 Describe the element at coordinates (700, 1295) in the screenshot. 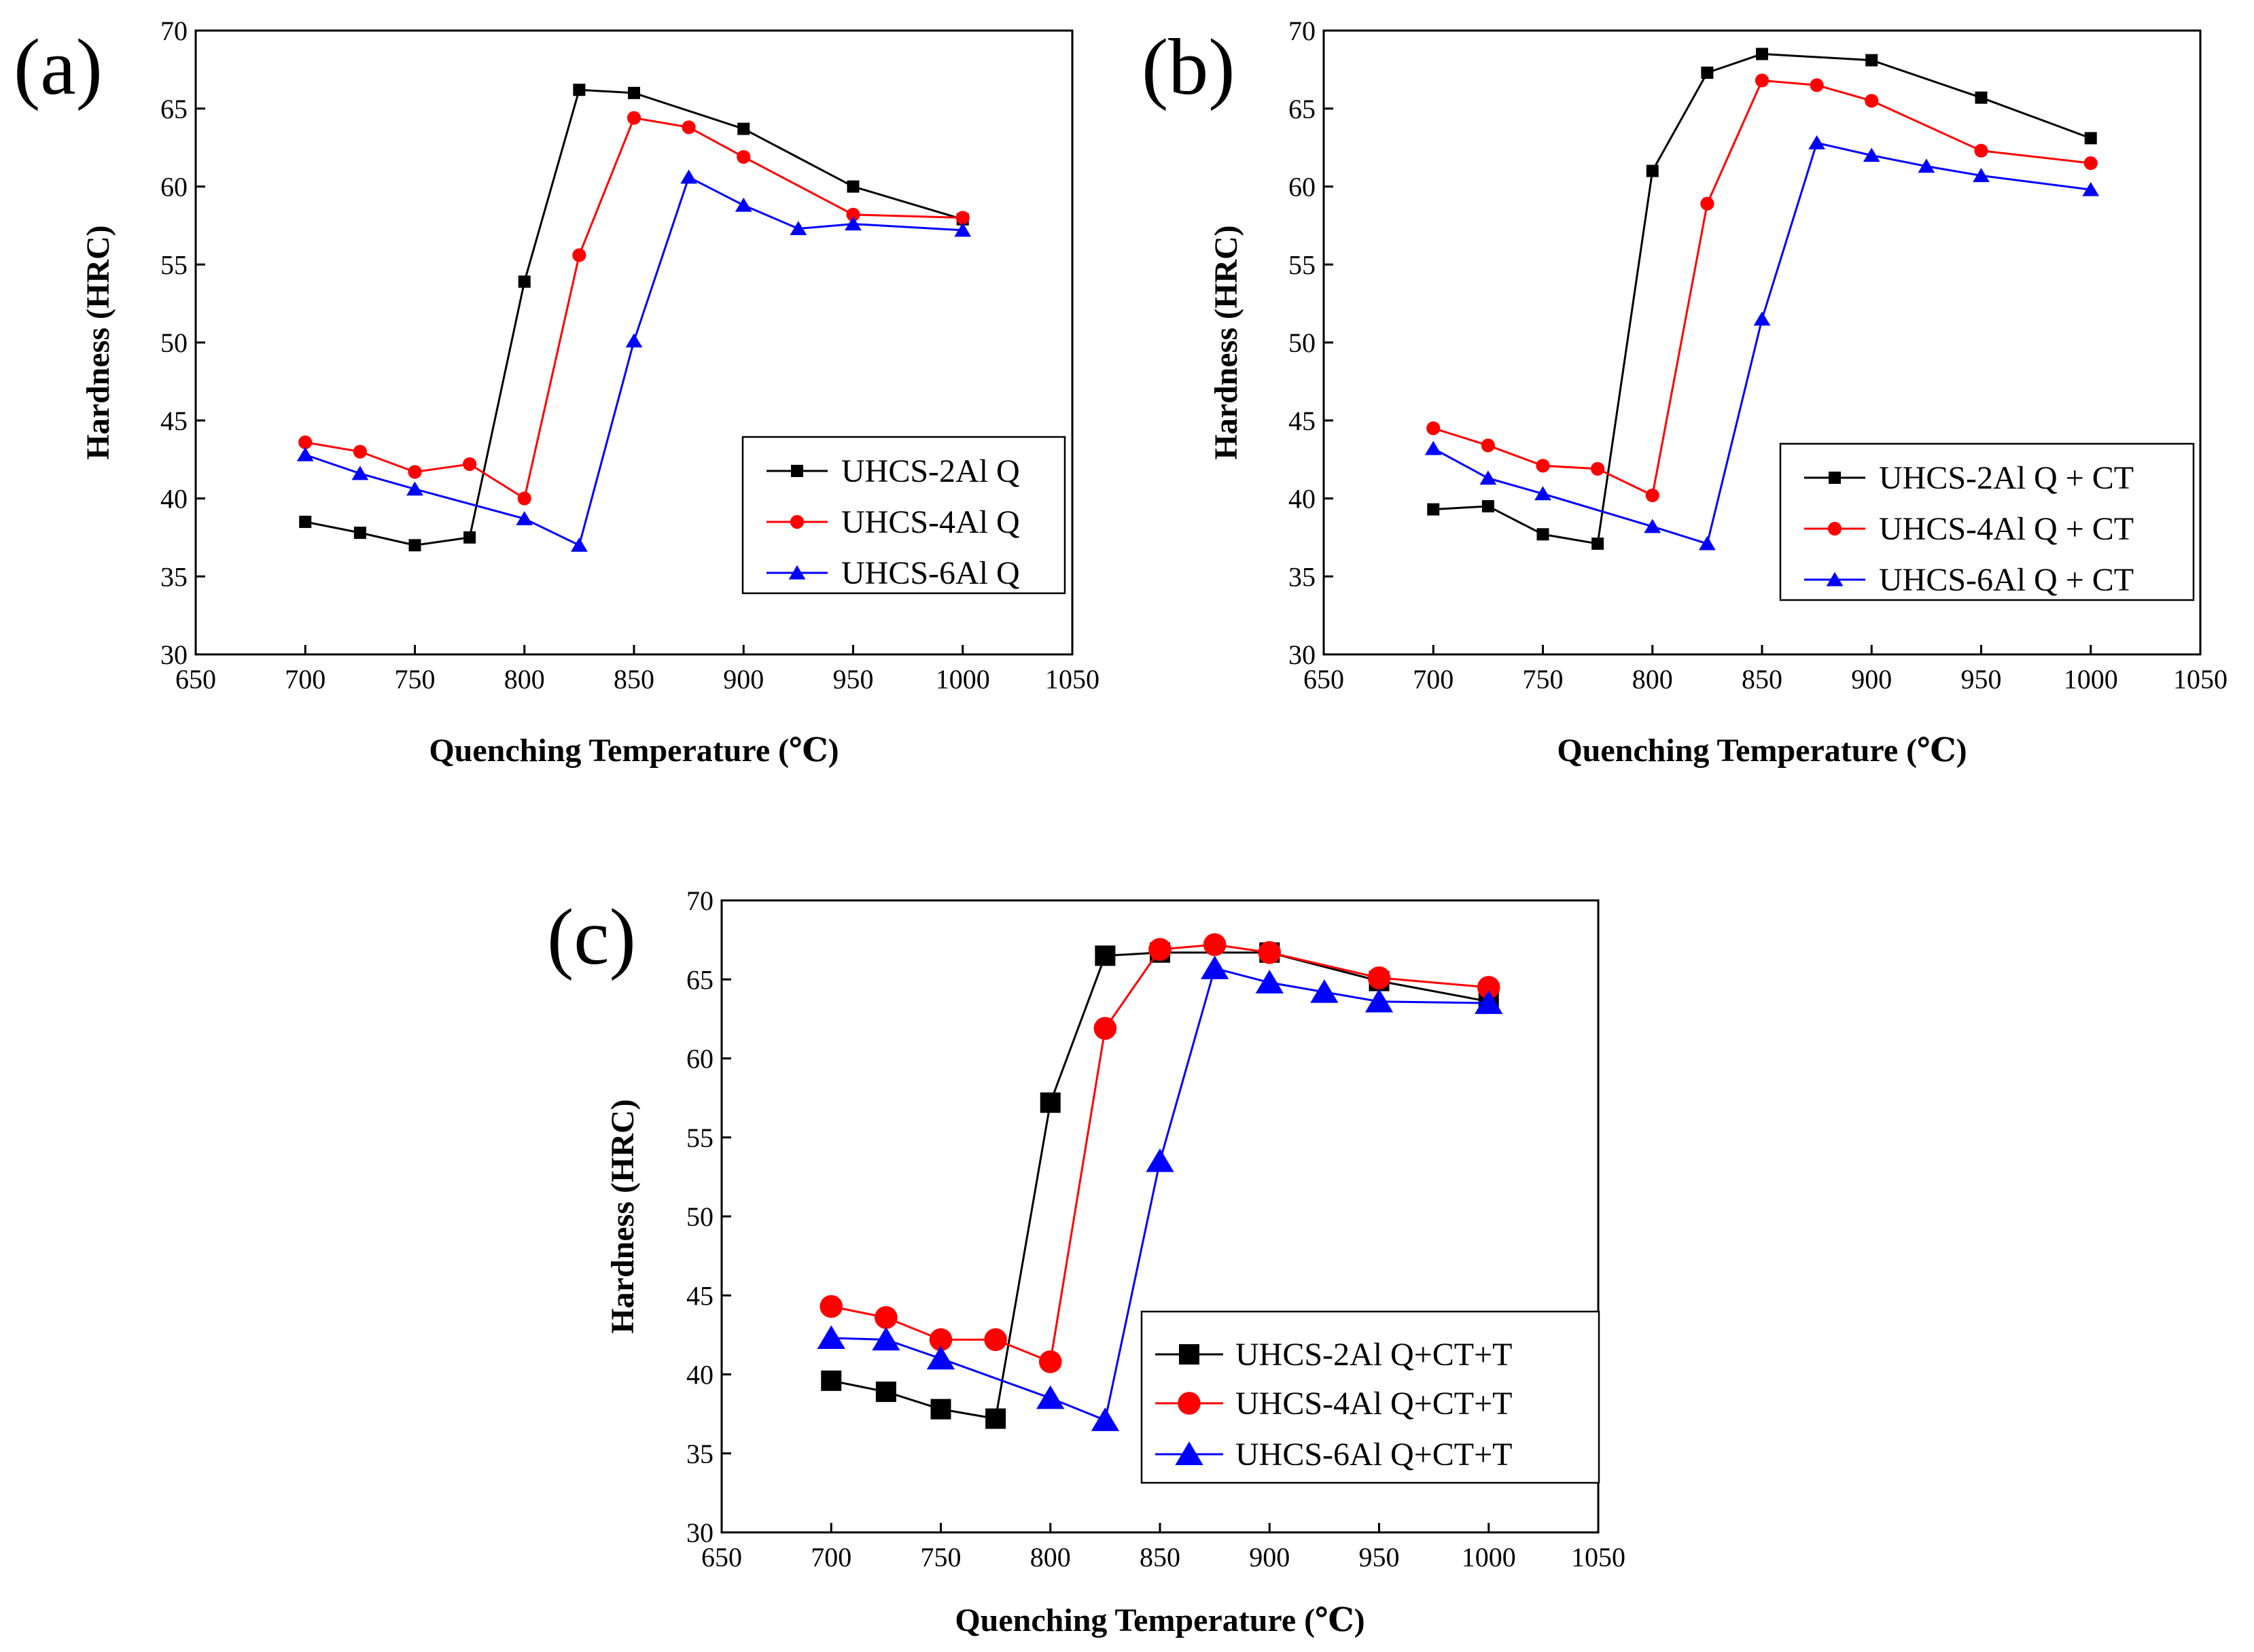

I see `y-tick-label: 45` at that location.